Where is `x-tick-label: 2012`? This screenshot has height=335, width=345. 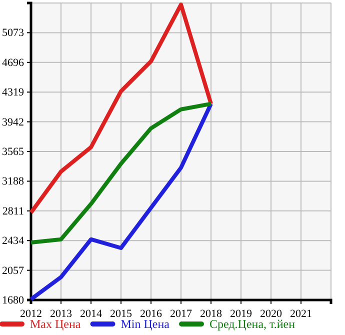
x-tick-label: 2012 is located at coordinates (31, 314).